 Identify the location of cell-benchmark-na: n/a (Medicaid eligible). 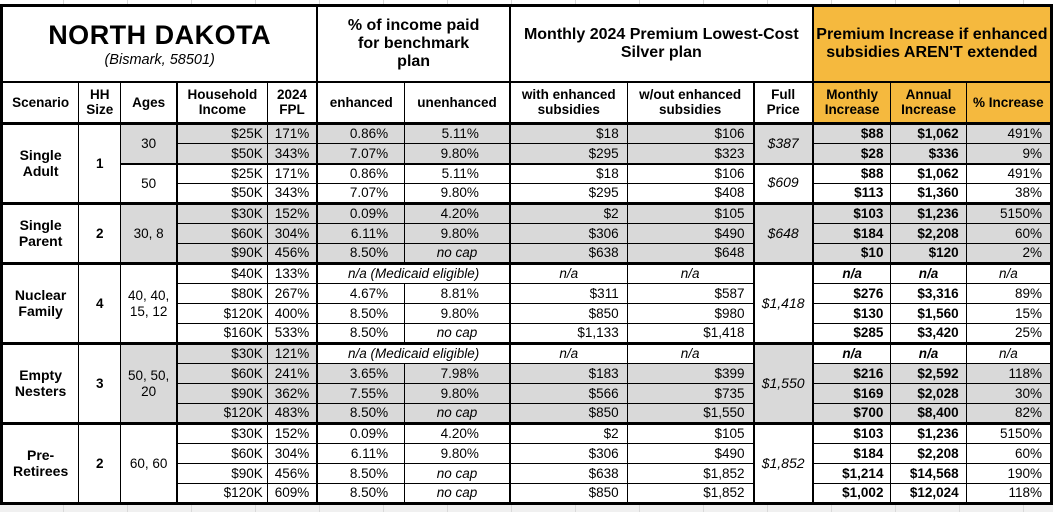
(413, 273).